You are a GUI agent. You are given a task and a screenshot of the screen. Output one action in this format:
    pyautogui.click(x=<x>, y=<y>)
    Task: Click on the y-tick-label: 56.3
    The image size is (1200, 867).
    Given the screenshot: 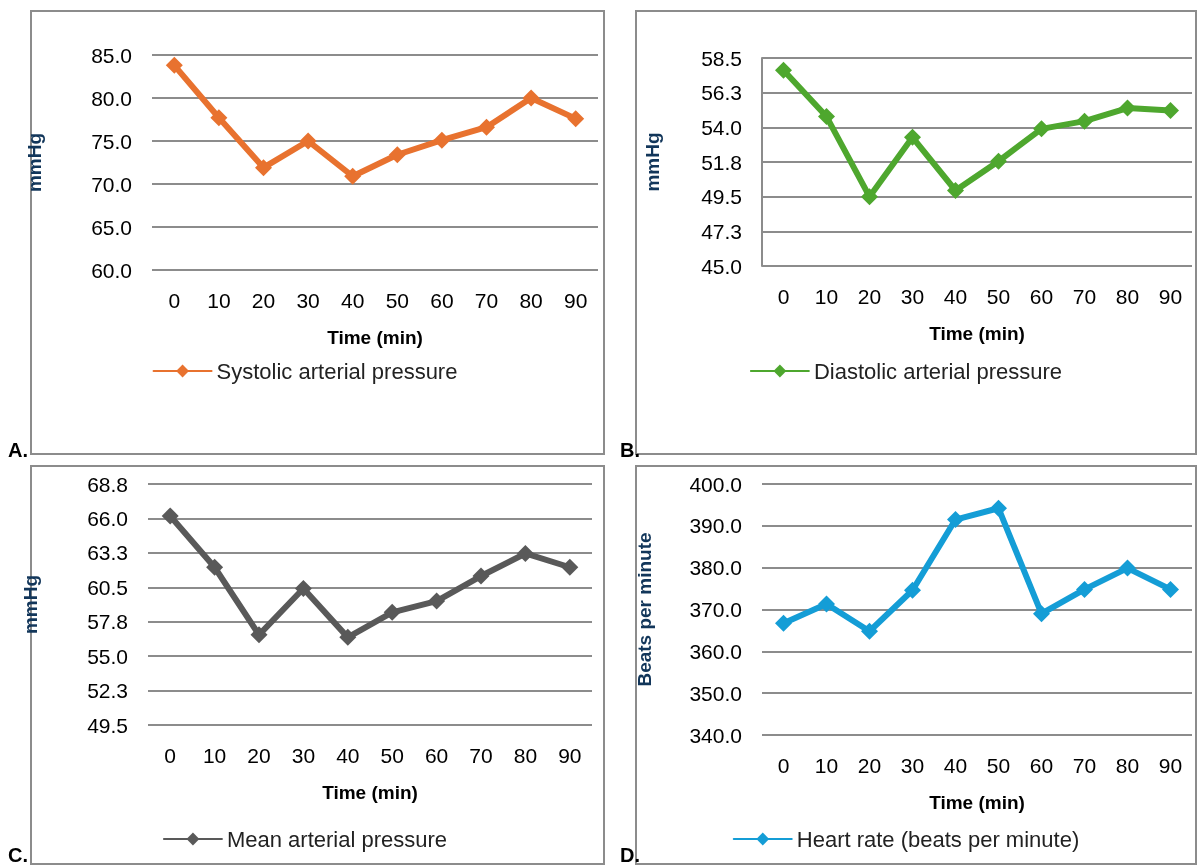 What is the action you would take?
    pyautogui.click(x=721, y=93)
    